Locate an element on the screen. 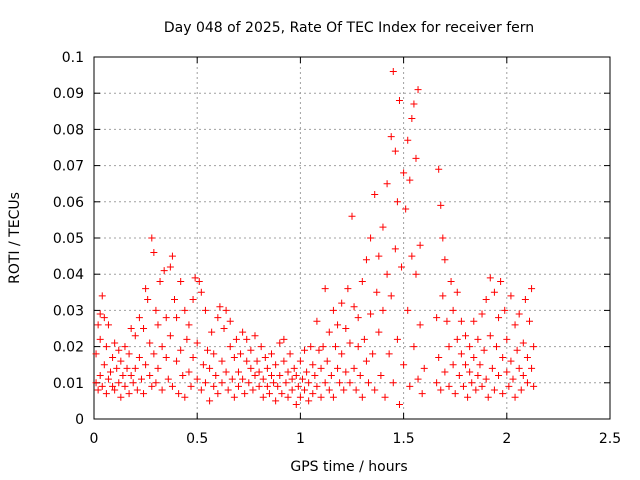 Image resolution: width=640 pixels, height=480 pixels. y-tick-label: 0.07 is located at coordinates (68, 167).